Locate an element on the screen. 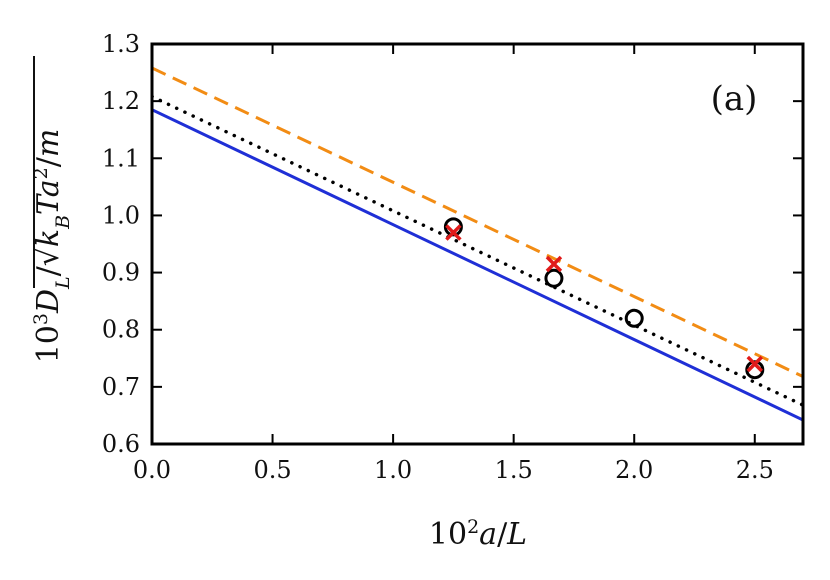  x-axis-title: 102a/L is located at coordinates (478, 534).